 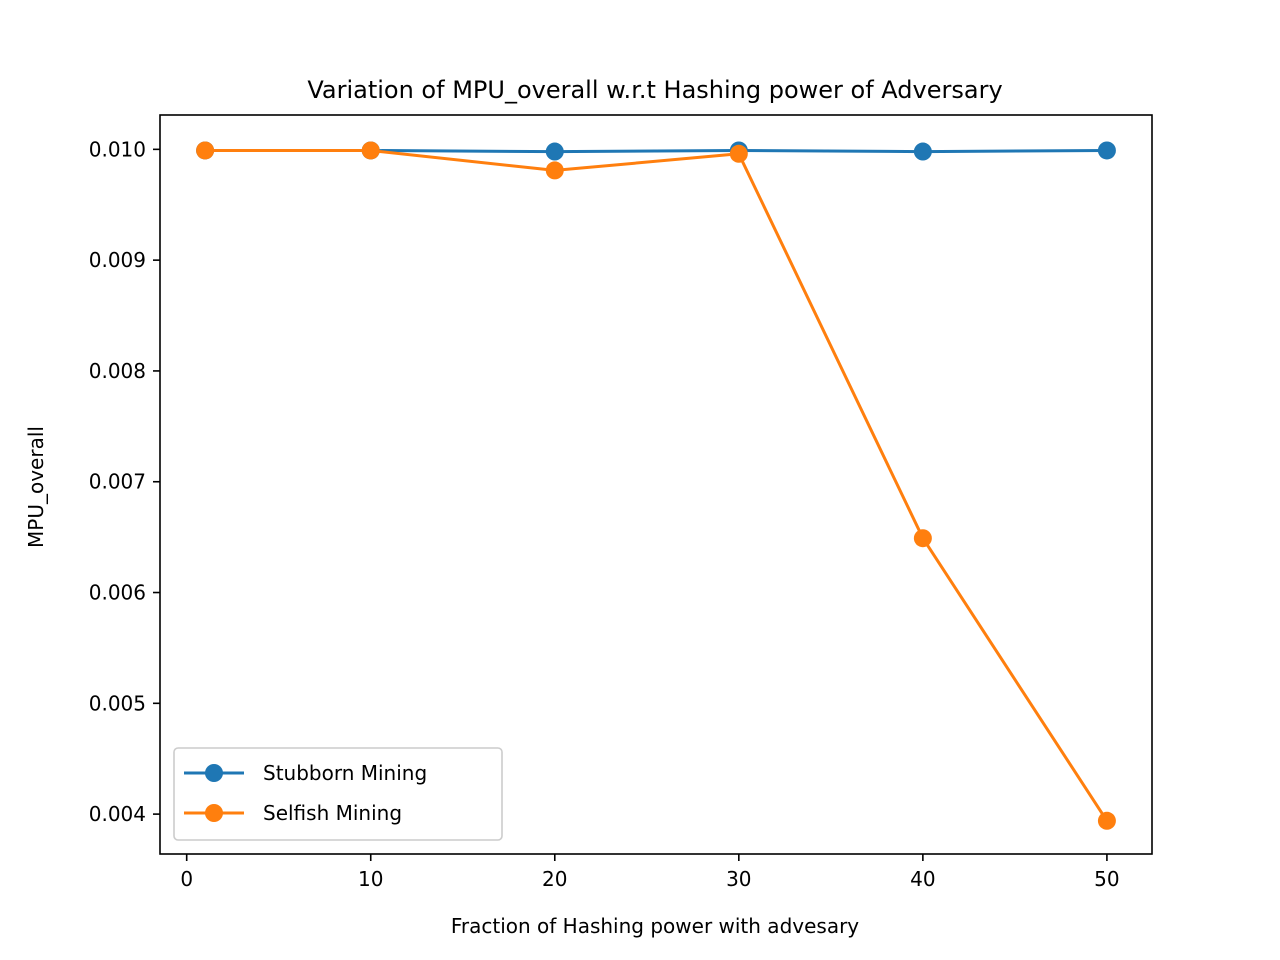 I want to click on legend-box, so click(x=338, y=794).